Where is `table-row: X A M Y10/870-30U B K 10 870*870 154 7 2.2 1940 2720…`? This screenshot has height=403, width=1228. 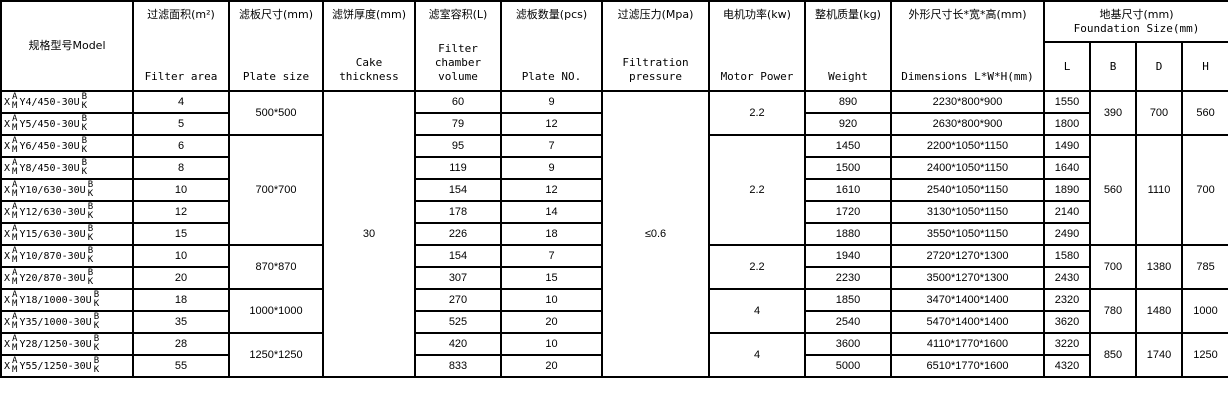 table-row: X A M Y10/870-30U B K 10 870*870 154 7 2.2 1940 2720… is located at coordinates (614, 267).